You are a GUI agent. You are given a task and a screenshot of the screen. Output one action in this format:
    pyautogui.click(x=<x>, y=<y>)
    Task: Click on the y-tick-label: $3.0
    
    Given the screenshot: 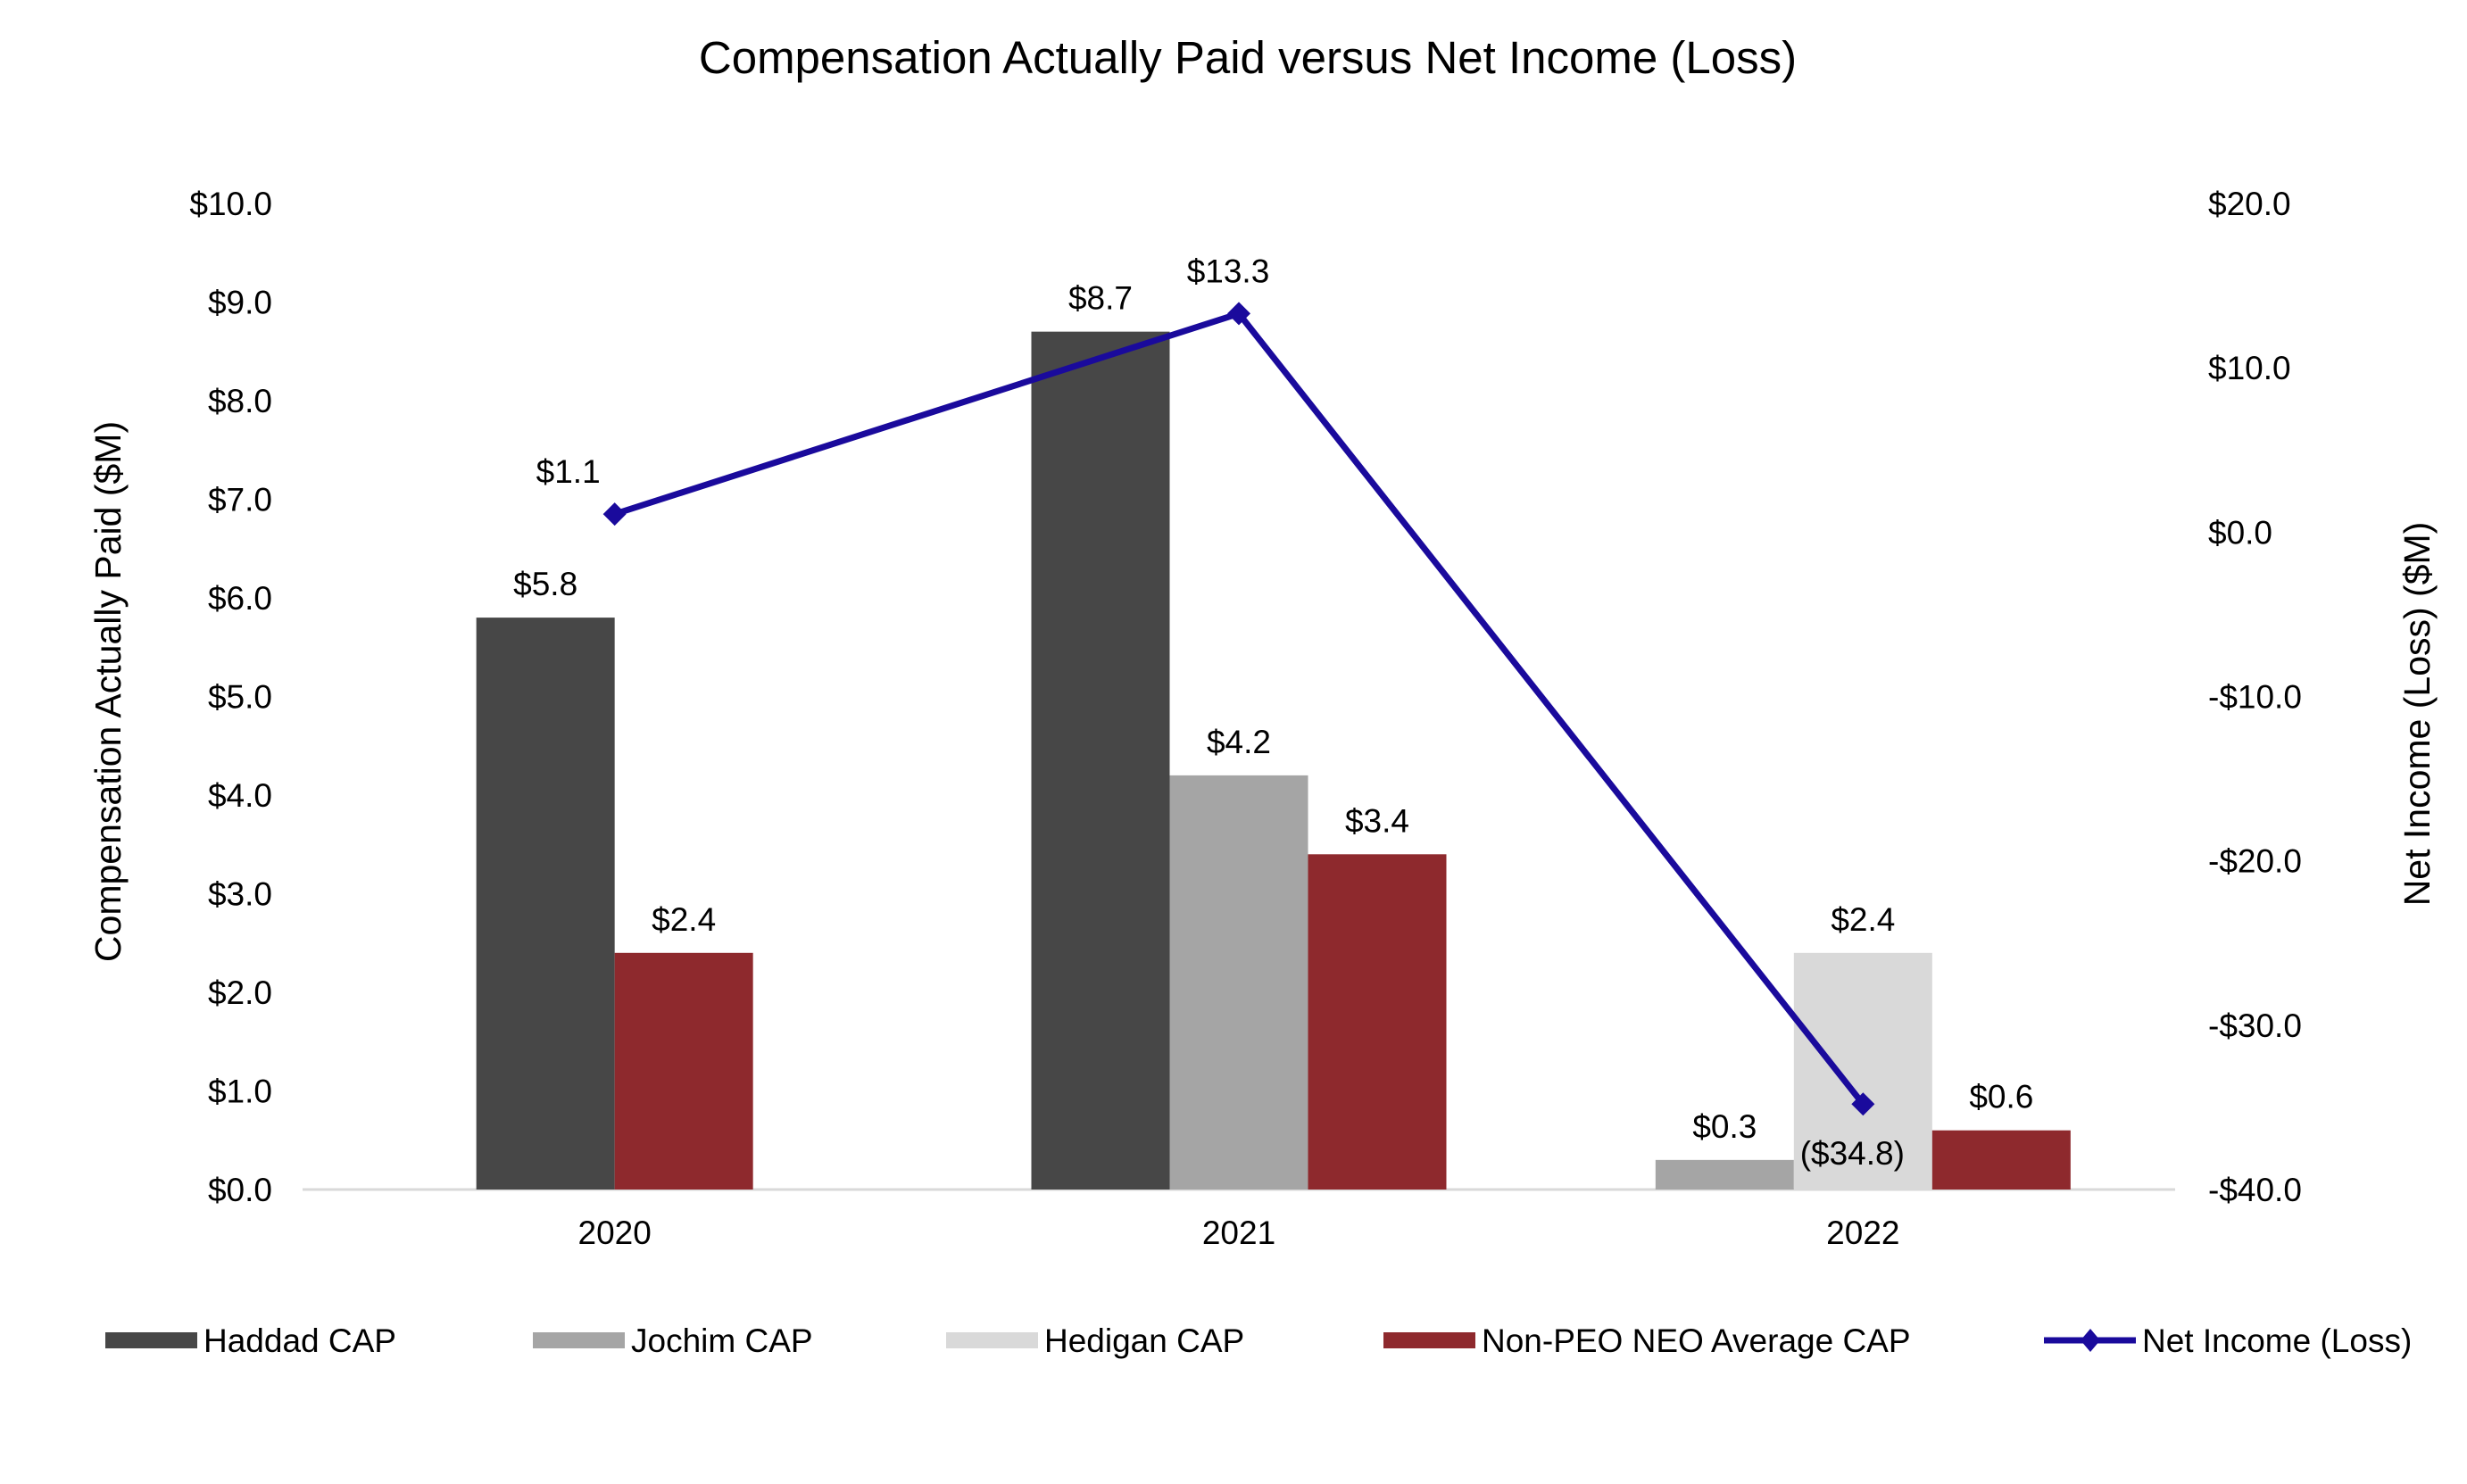 What is the action you would take?
    pyautogui.click(x=240, y=894)
    